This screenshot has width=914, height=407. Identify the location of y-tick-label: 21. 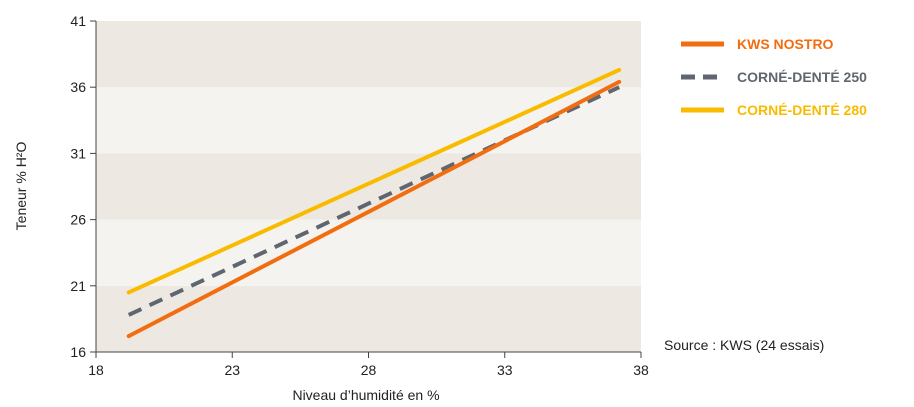
(78, 286).